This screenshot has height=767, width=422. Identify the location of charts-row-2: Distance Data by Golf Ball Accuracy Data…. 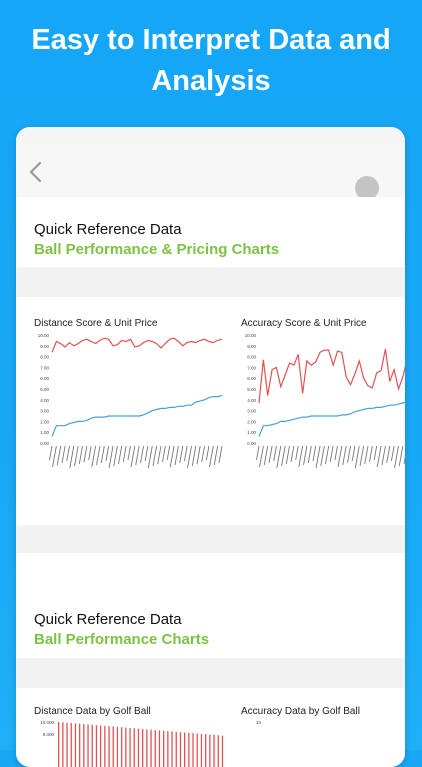
(210, 727).